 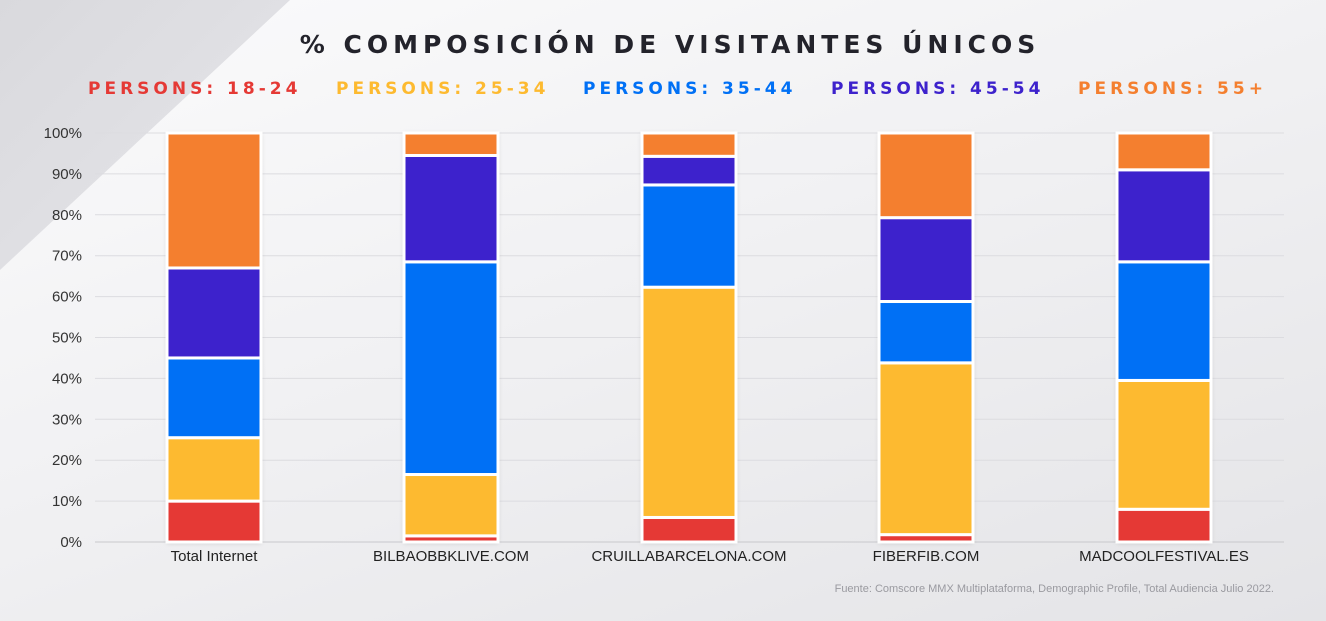 What do you see at coordinates (63, 133) in the screenshot?
I see `y-tick-label: 100%` at bounding box center [63, 133].